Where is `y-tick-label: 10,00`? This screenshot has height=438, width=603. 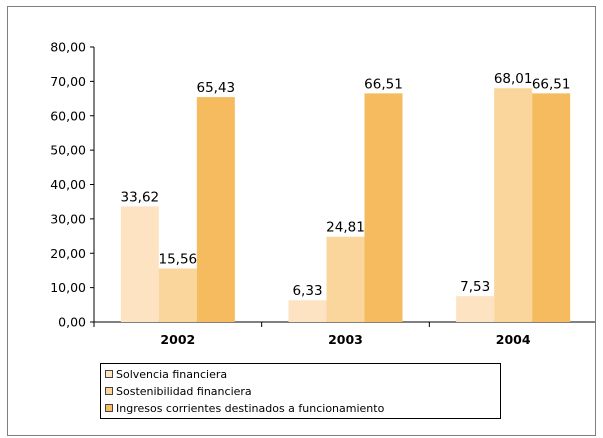 y-tick-label: 10,00 is located at coordinates (68, 287).